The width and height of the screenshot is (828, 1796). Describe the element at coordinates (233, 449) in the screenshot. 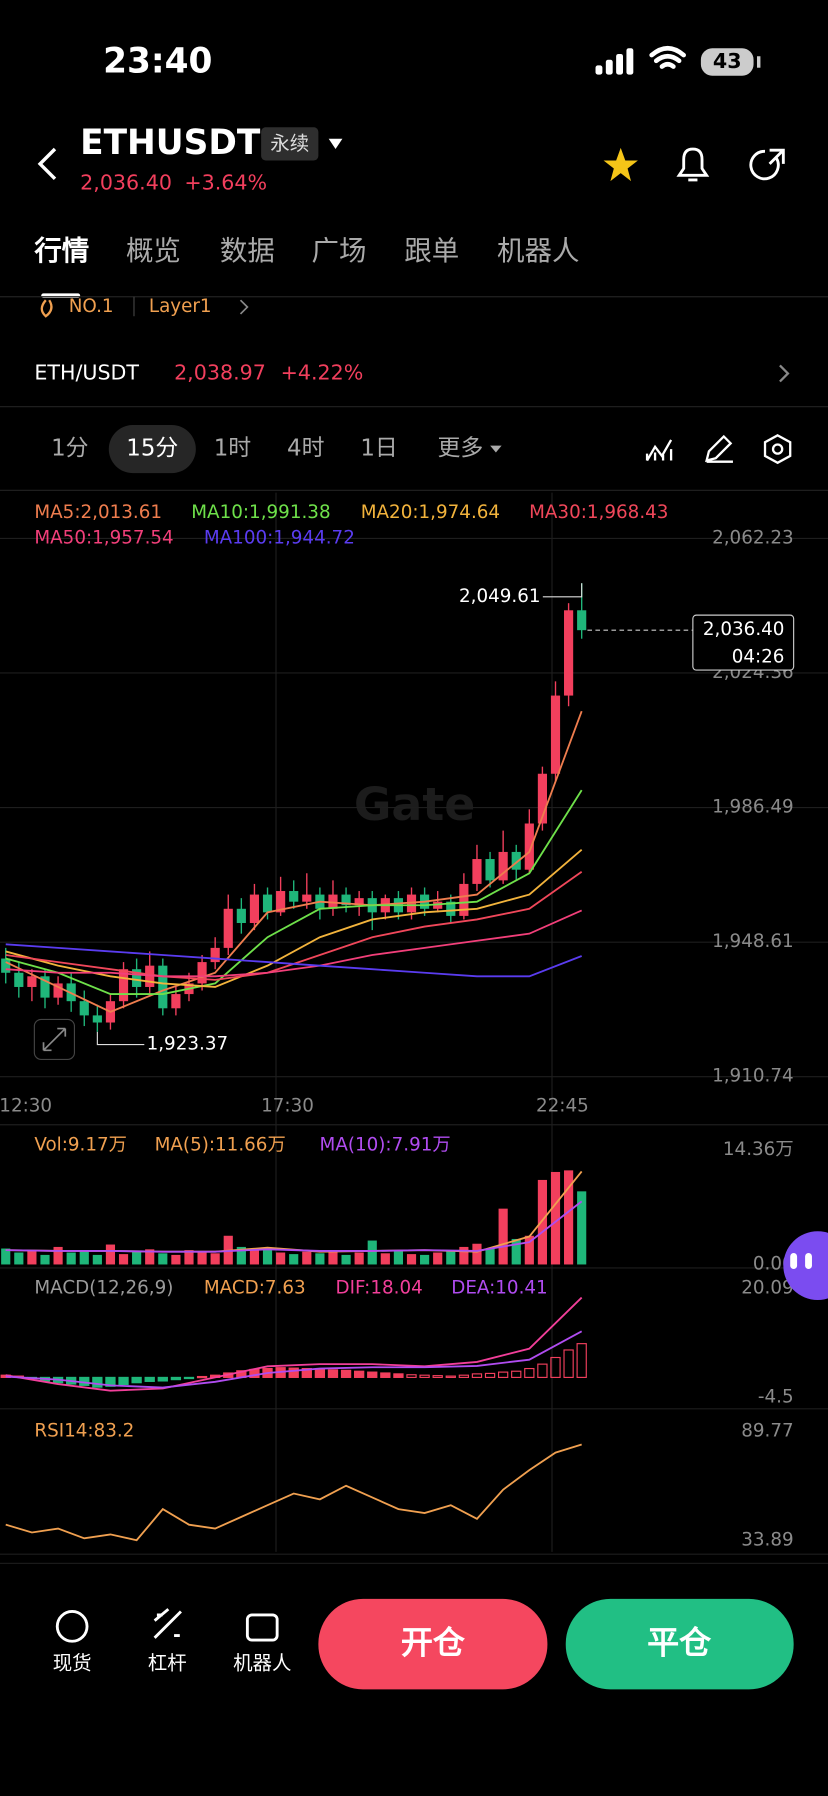

I see `timeframe: 1时` at that location.